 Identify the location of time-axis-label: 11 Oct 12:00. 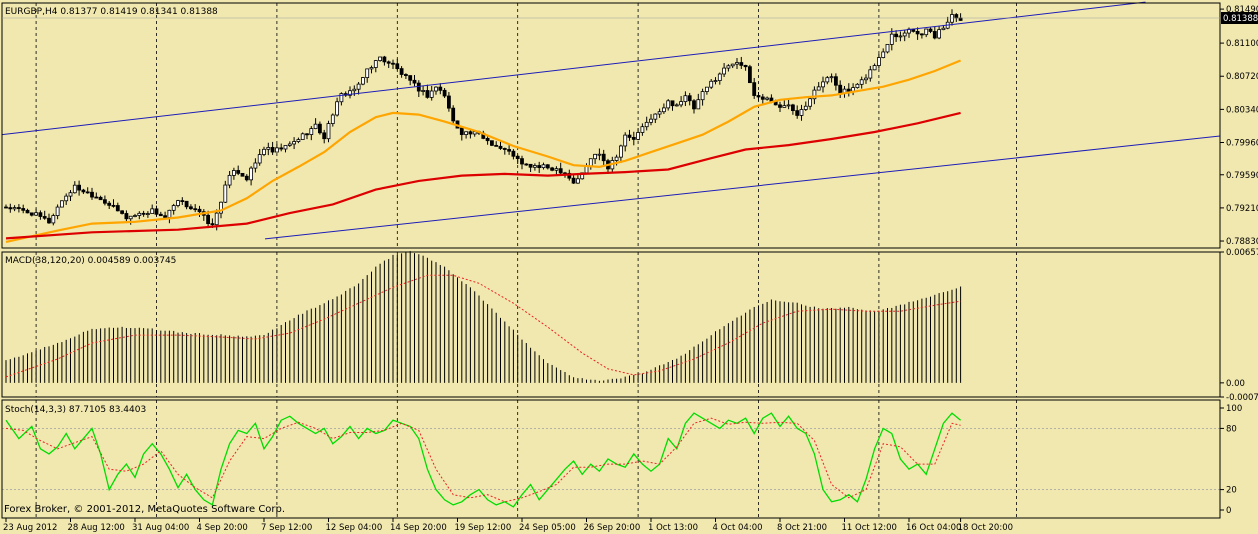
(869, 528).